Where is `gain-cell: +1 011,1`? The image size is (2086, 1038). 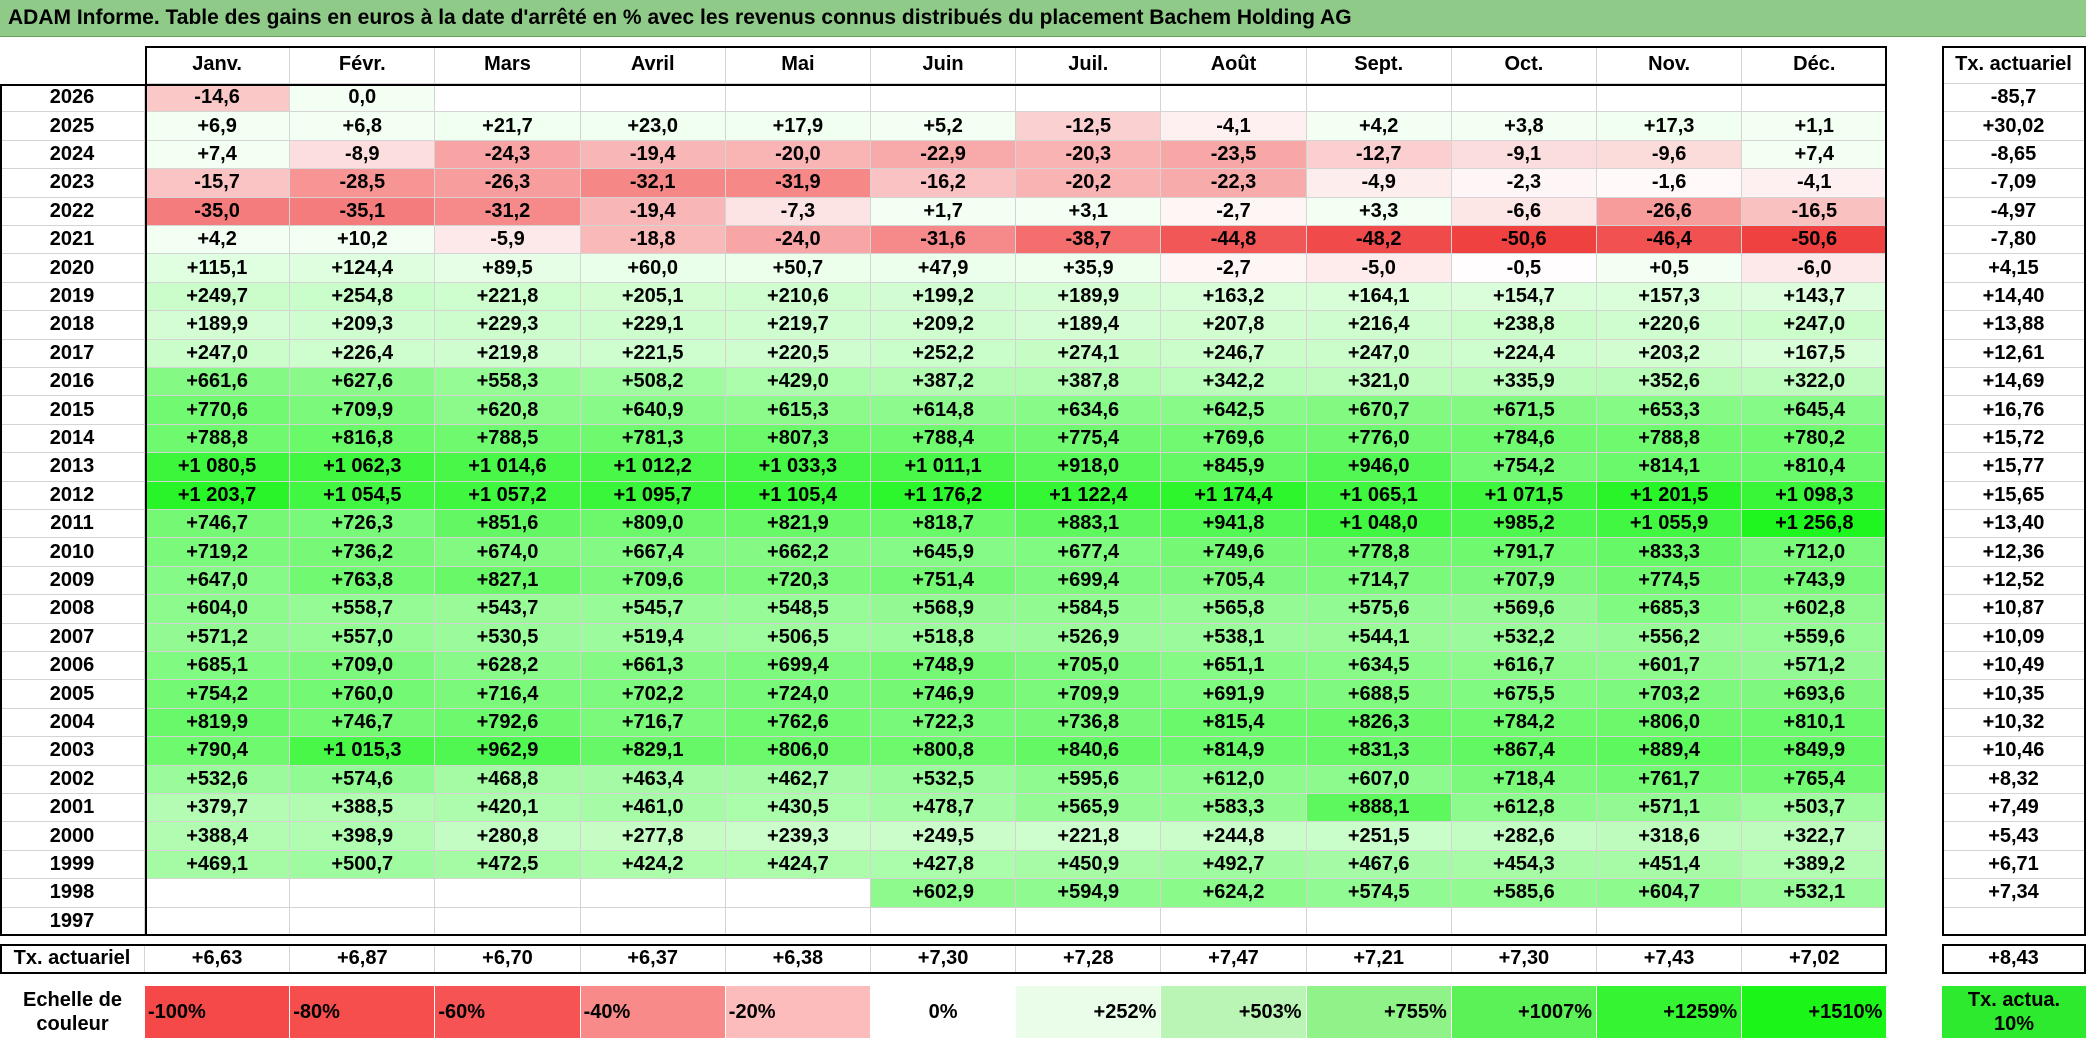
gain-cell: +1 011,1 is located at coordinates (944, 467).